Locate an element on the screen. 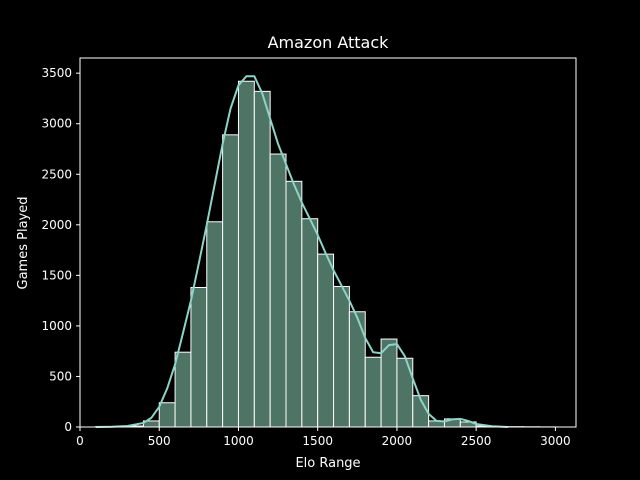  x-tick-label: 3000 is located at coordinates (555, 441).